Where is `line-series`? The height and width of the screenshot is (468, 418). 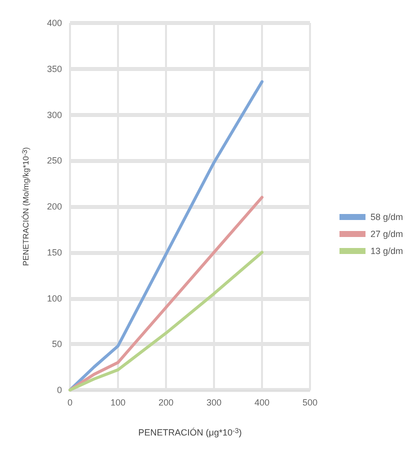 line-series is located at coordinates (166, 321).